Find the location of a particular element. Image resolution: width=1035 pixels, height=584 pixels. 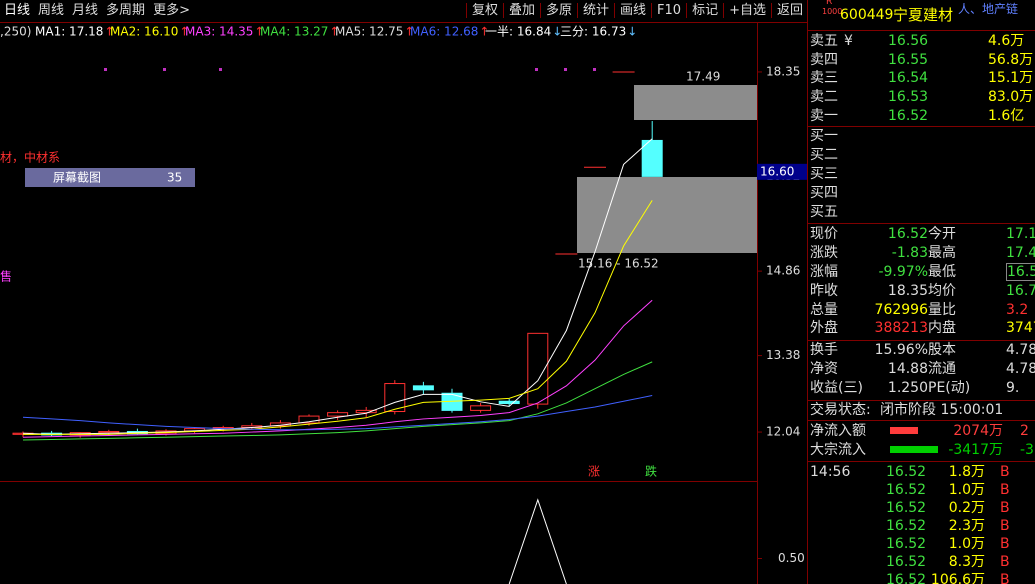

stat-value: 37478 is located at coordinates (1020, 328).